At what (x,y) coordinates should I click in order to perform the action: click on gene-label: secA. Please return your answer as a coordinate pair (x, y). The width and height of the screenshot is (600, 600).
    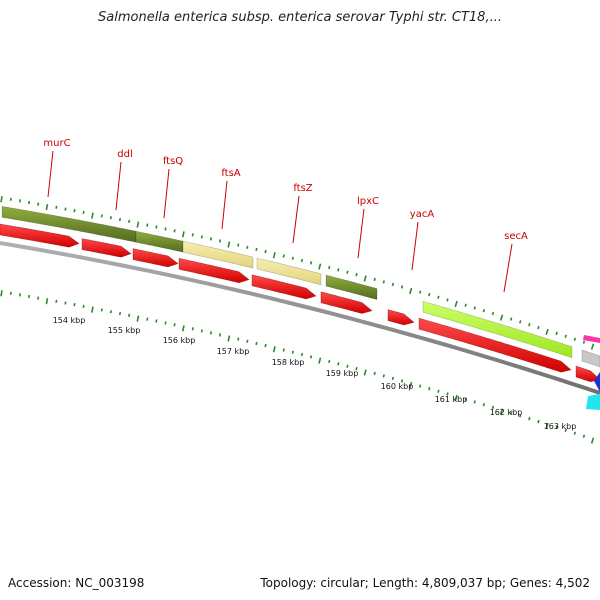
    Looking at the image, I should click on (516, 236).